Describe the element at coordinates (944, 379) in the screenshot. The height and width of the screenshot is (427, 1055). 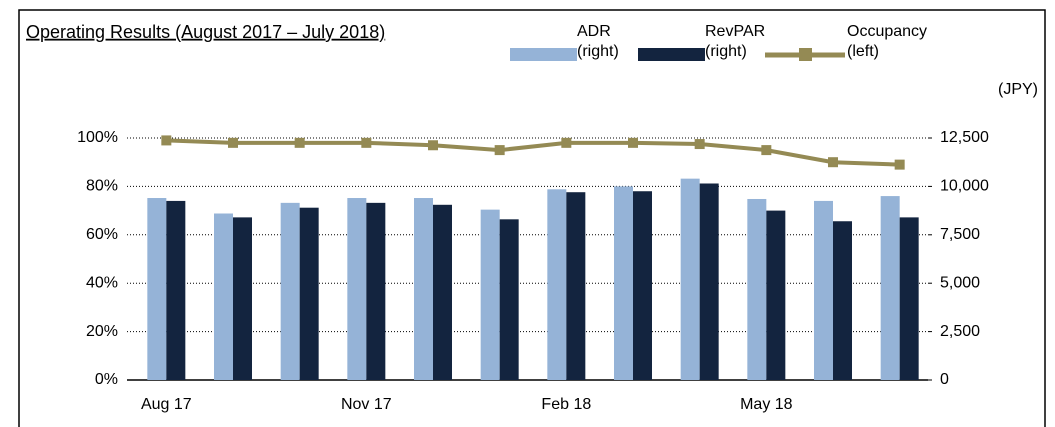
I see `y2-tick-label: 0` at that location.